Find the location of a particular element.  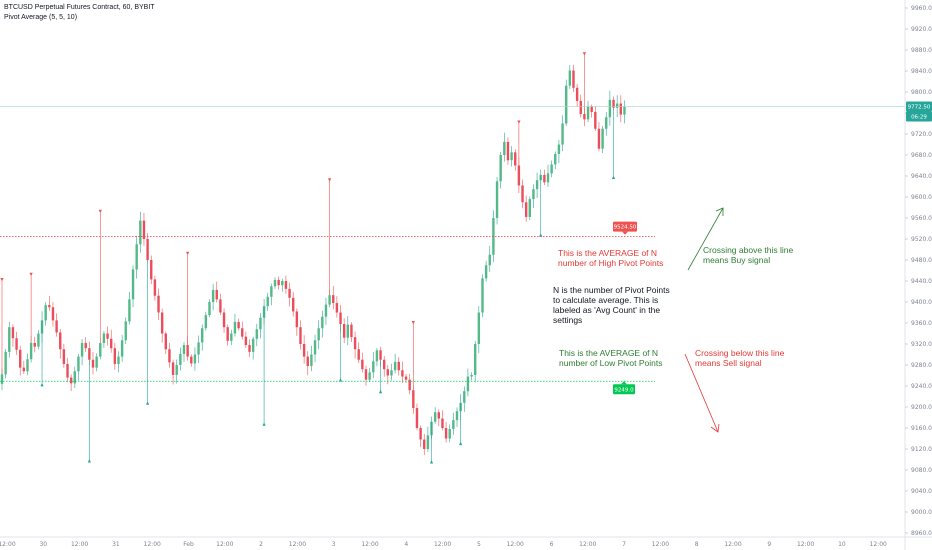

price-tick-label: 9800.00 is located at coordinates (921, 92).